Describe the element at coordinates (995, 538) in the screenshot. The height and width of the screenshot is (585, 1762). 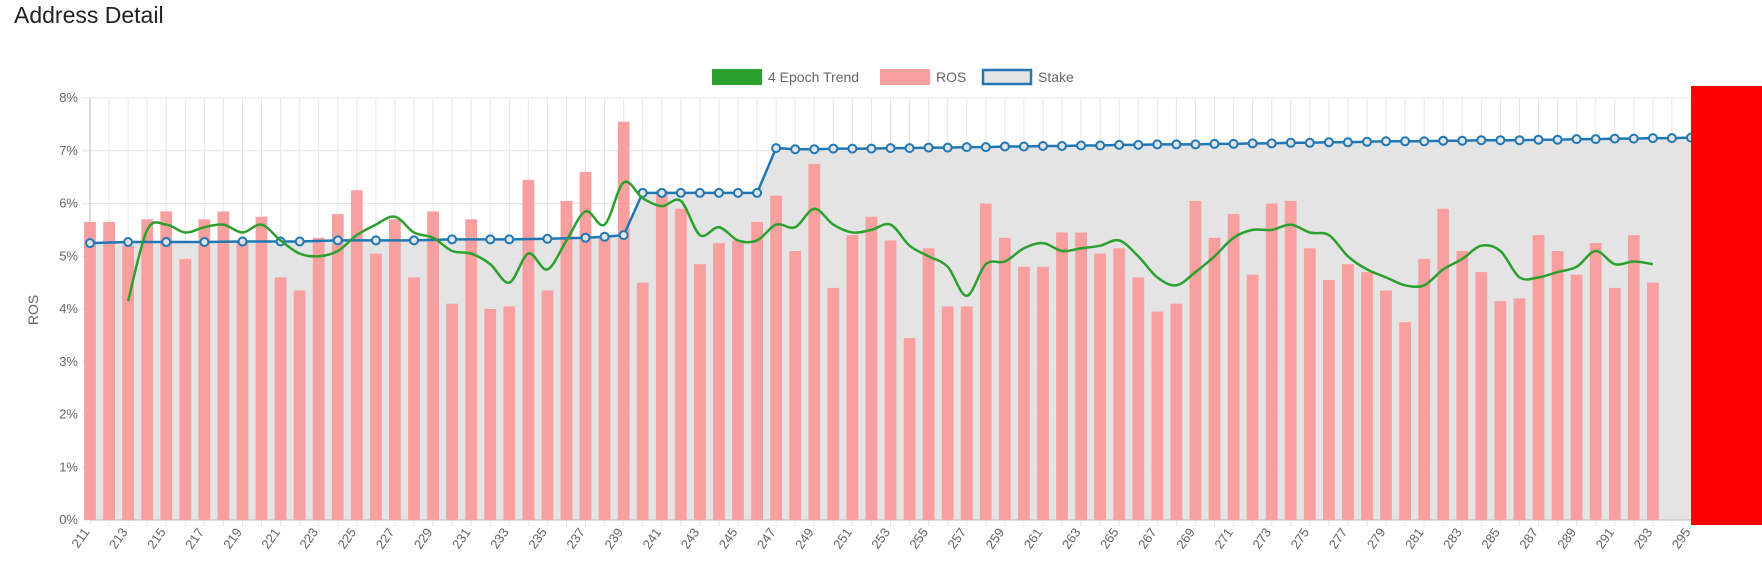
I see `x-tick-label: 259` at that location.